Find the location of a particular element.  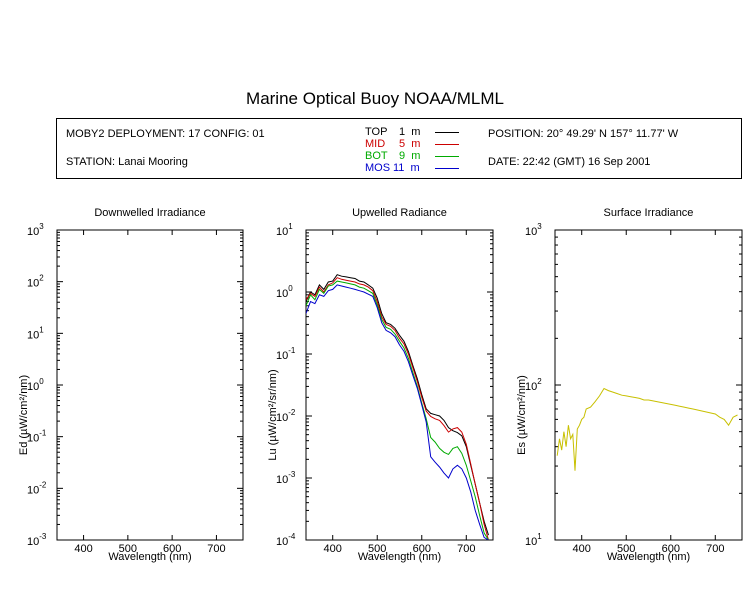

legend-depth: 11 is located at coordinates (399, 168).